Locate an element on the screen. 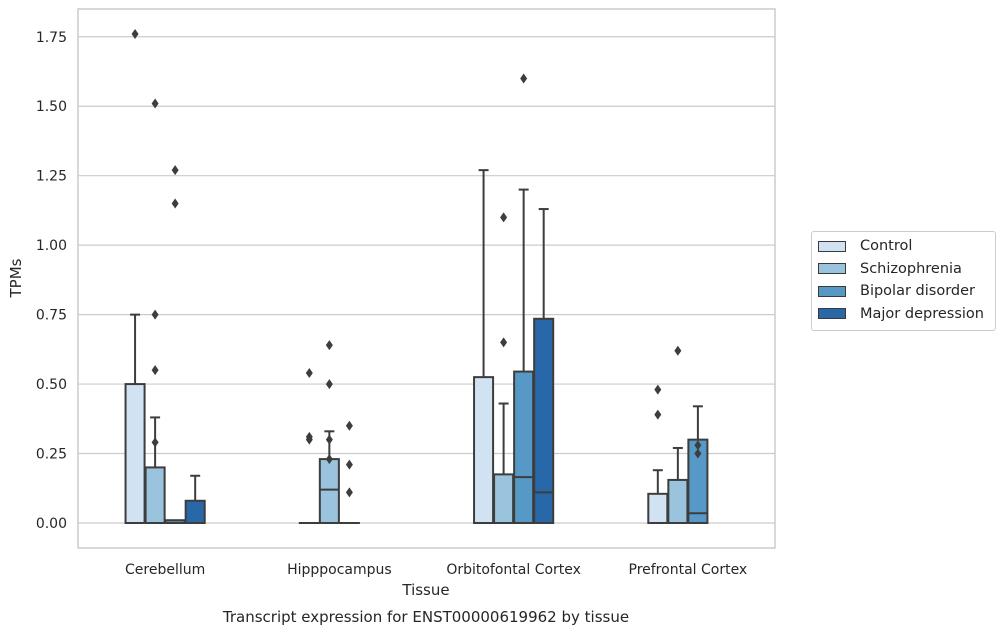  y-tick-label: 1.00 is located at coordinates (51, 246).